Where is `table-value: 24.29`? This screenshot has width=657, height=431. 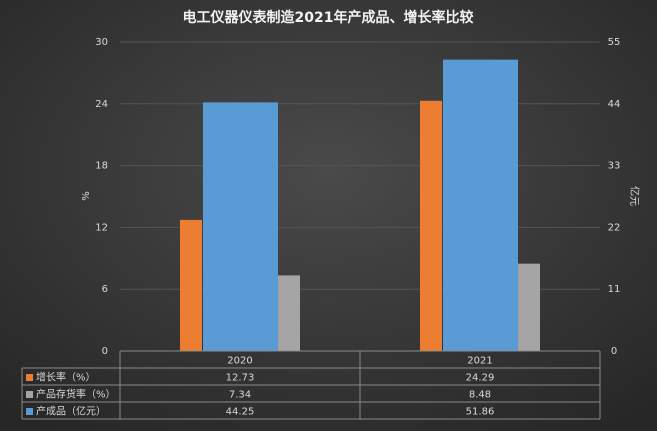
table-value: 24.29 is located at coordinates (480, 378).